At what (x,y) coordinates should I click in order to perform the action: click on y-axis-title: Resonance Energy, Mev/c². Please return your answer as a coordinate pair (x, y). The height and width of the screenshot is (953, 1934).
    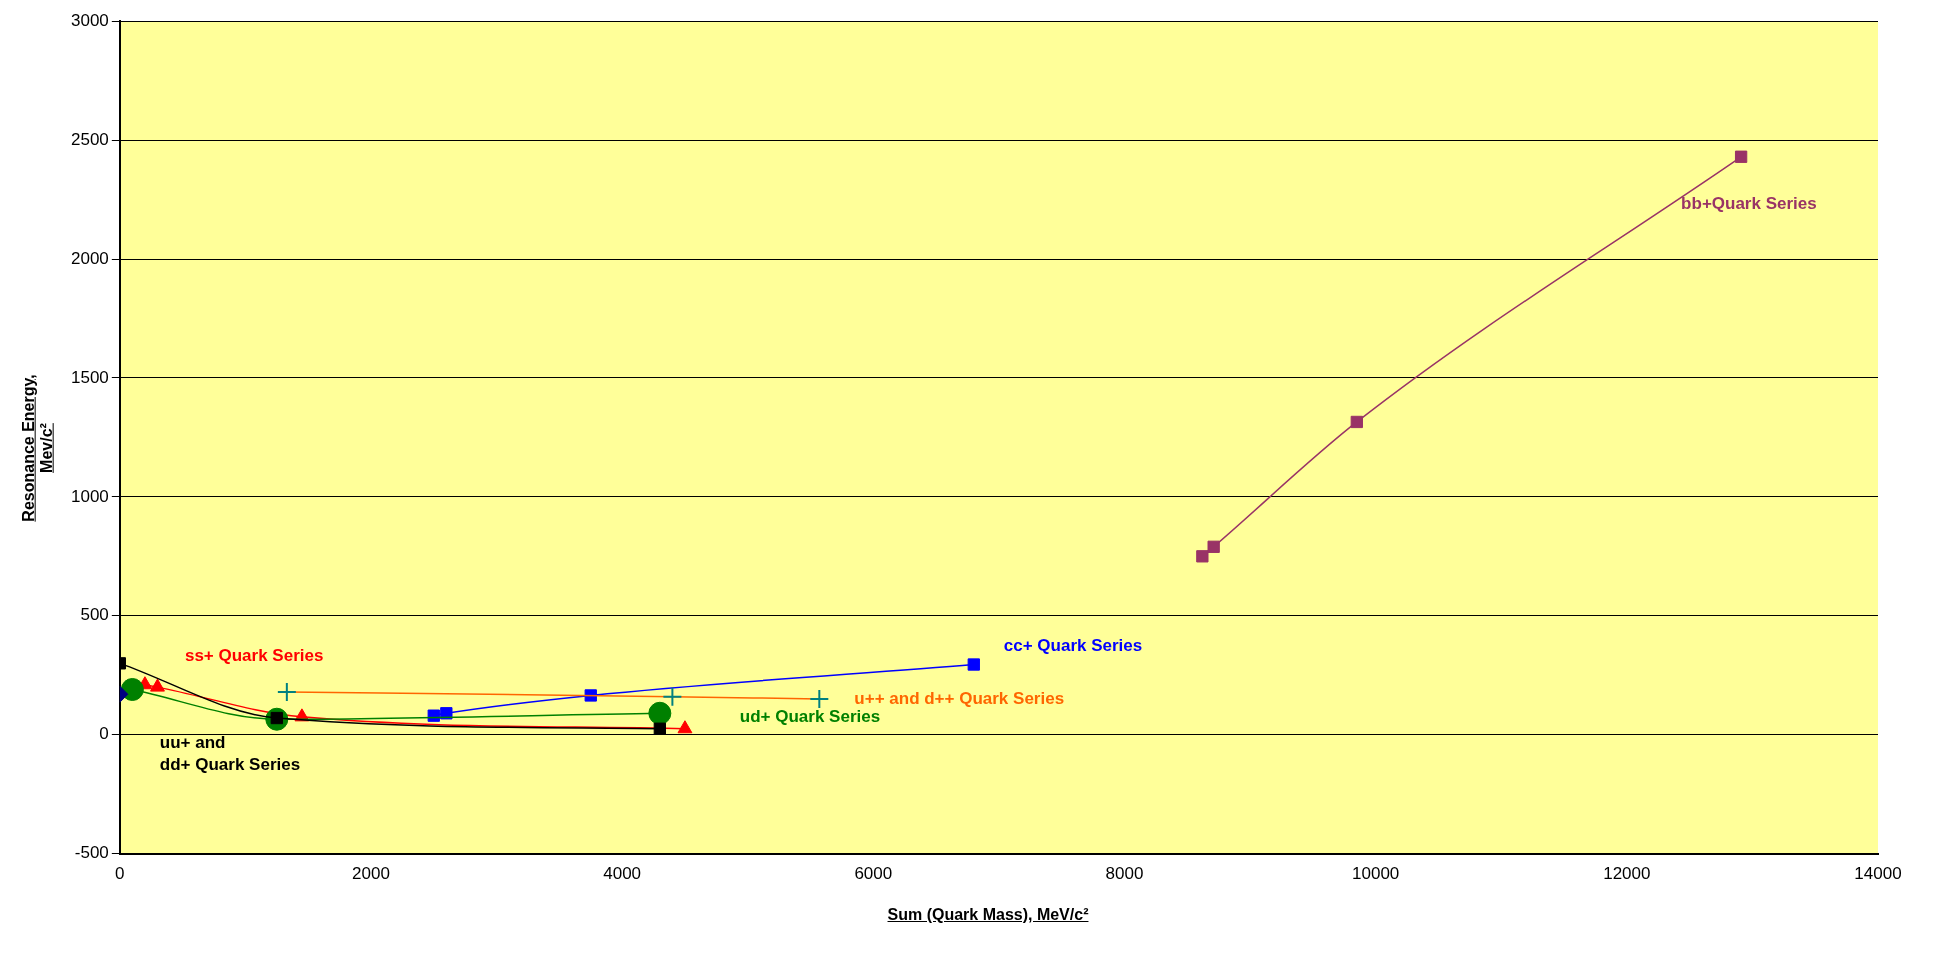
    Looking at the image, I should click on (38, 448).